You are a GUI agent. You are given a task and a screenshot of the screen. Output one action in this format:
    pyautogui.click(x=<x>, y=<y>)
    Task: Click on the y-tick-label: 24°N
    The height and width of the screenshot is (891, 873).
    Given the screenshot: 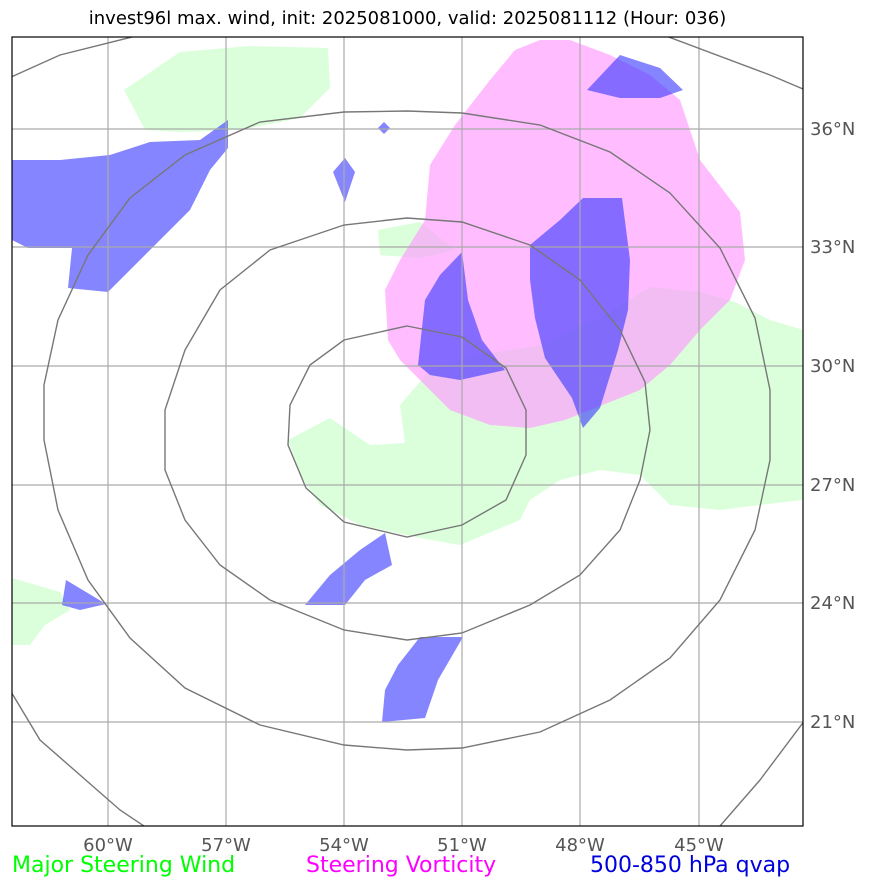 What is the action you would take?
    pyautogui.click(x=832, y=603)
    